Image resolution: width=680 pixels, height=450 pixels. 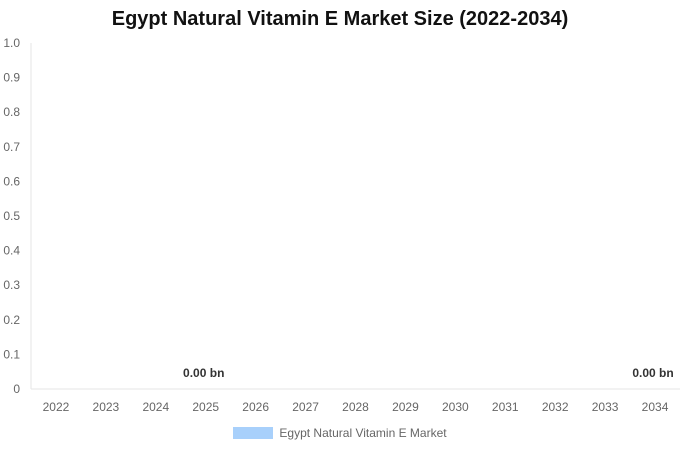 I want to click on y-tick-label: 0.5, so click(x=11, y=216).